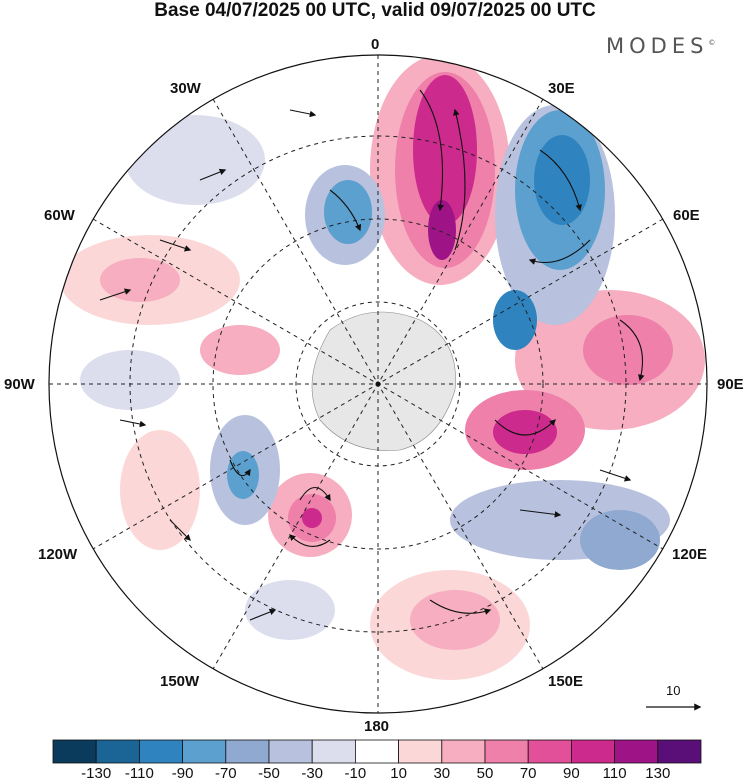  Describe the element at coordinates (96, 773) in the screenshot. I see `colorbar-tick-label: -130` at that location.